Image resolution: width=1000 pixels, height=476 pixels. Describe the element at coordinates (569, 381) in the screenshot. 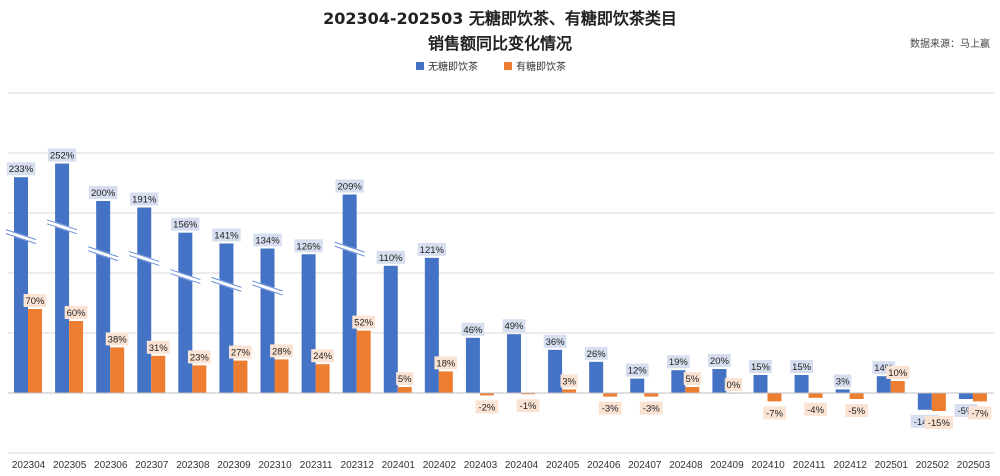

I see `label-sugared-202405-text: 3%` at that location.